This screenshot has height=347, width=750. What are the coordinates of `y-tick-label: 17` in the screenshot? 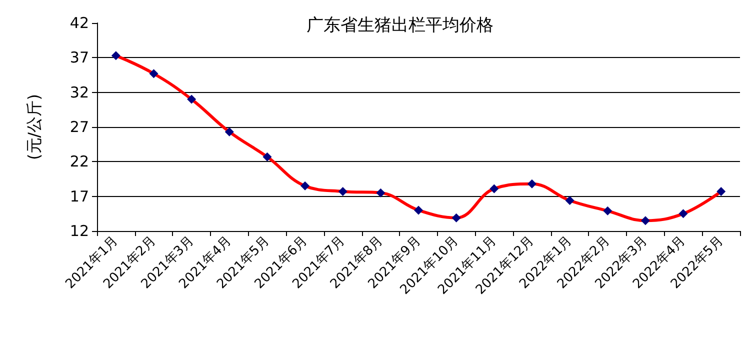 It's located at (79, 196).